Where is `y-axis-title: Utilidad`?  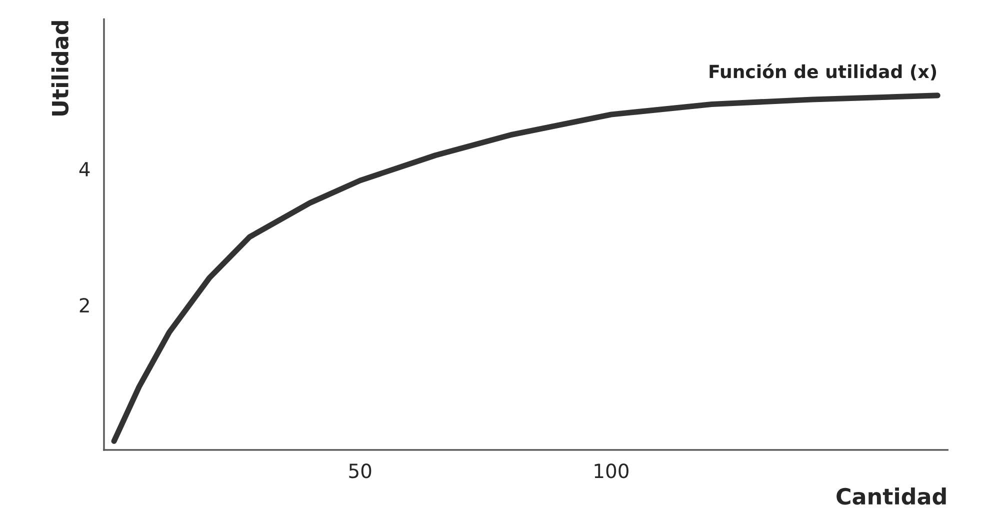
y-axis-title: Utilidad is located at coordinates (60, 68).